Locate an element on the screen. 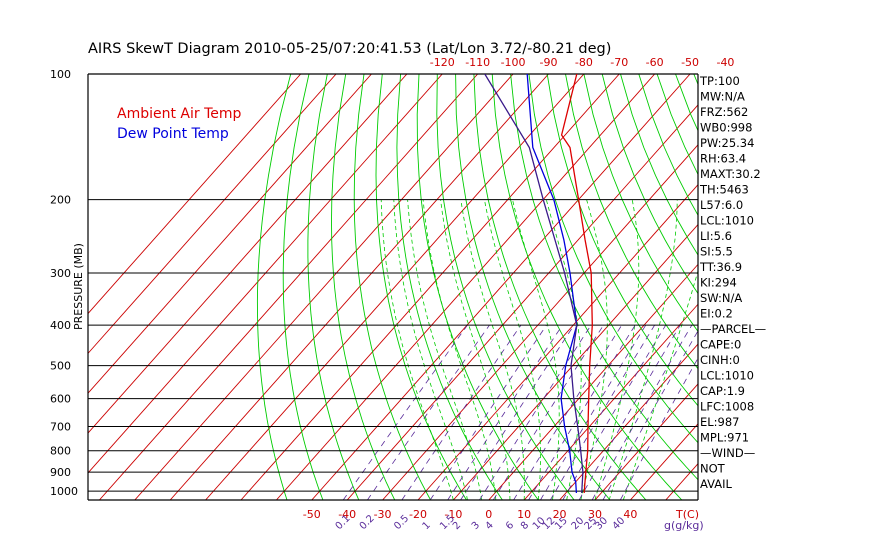  mixing-ratio-label: 4 is located at coordinates (490, 526).